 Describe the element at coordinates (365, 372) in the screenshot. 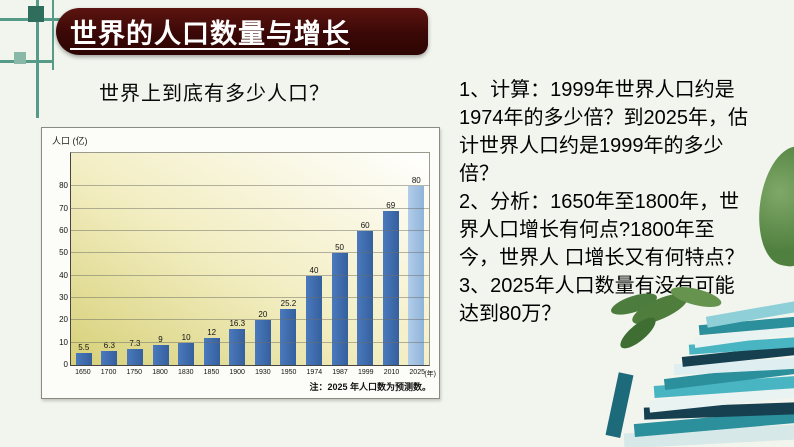

I see `chart-x-tick-label: 1999` at that location.